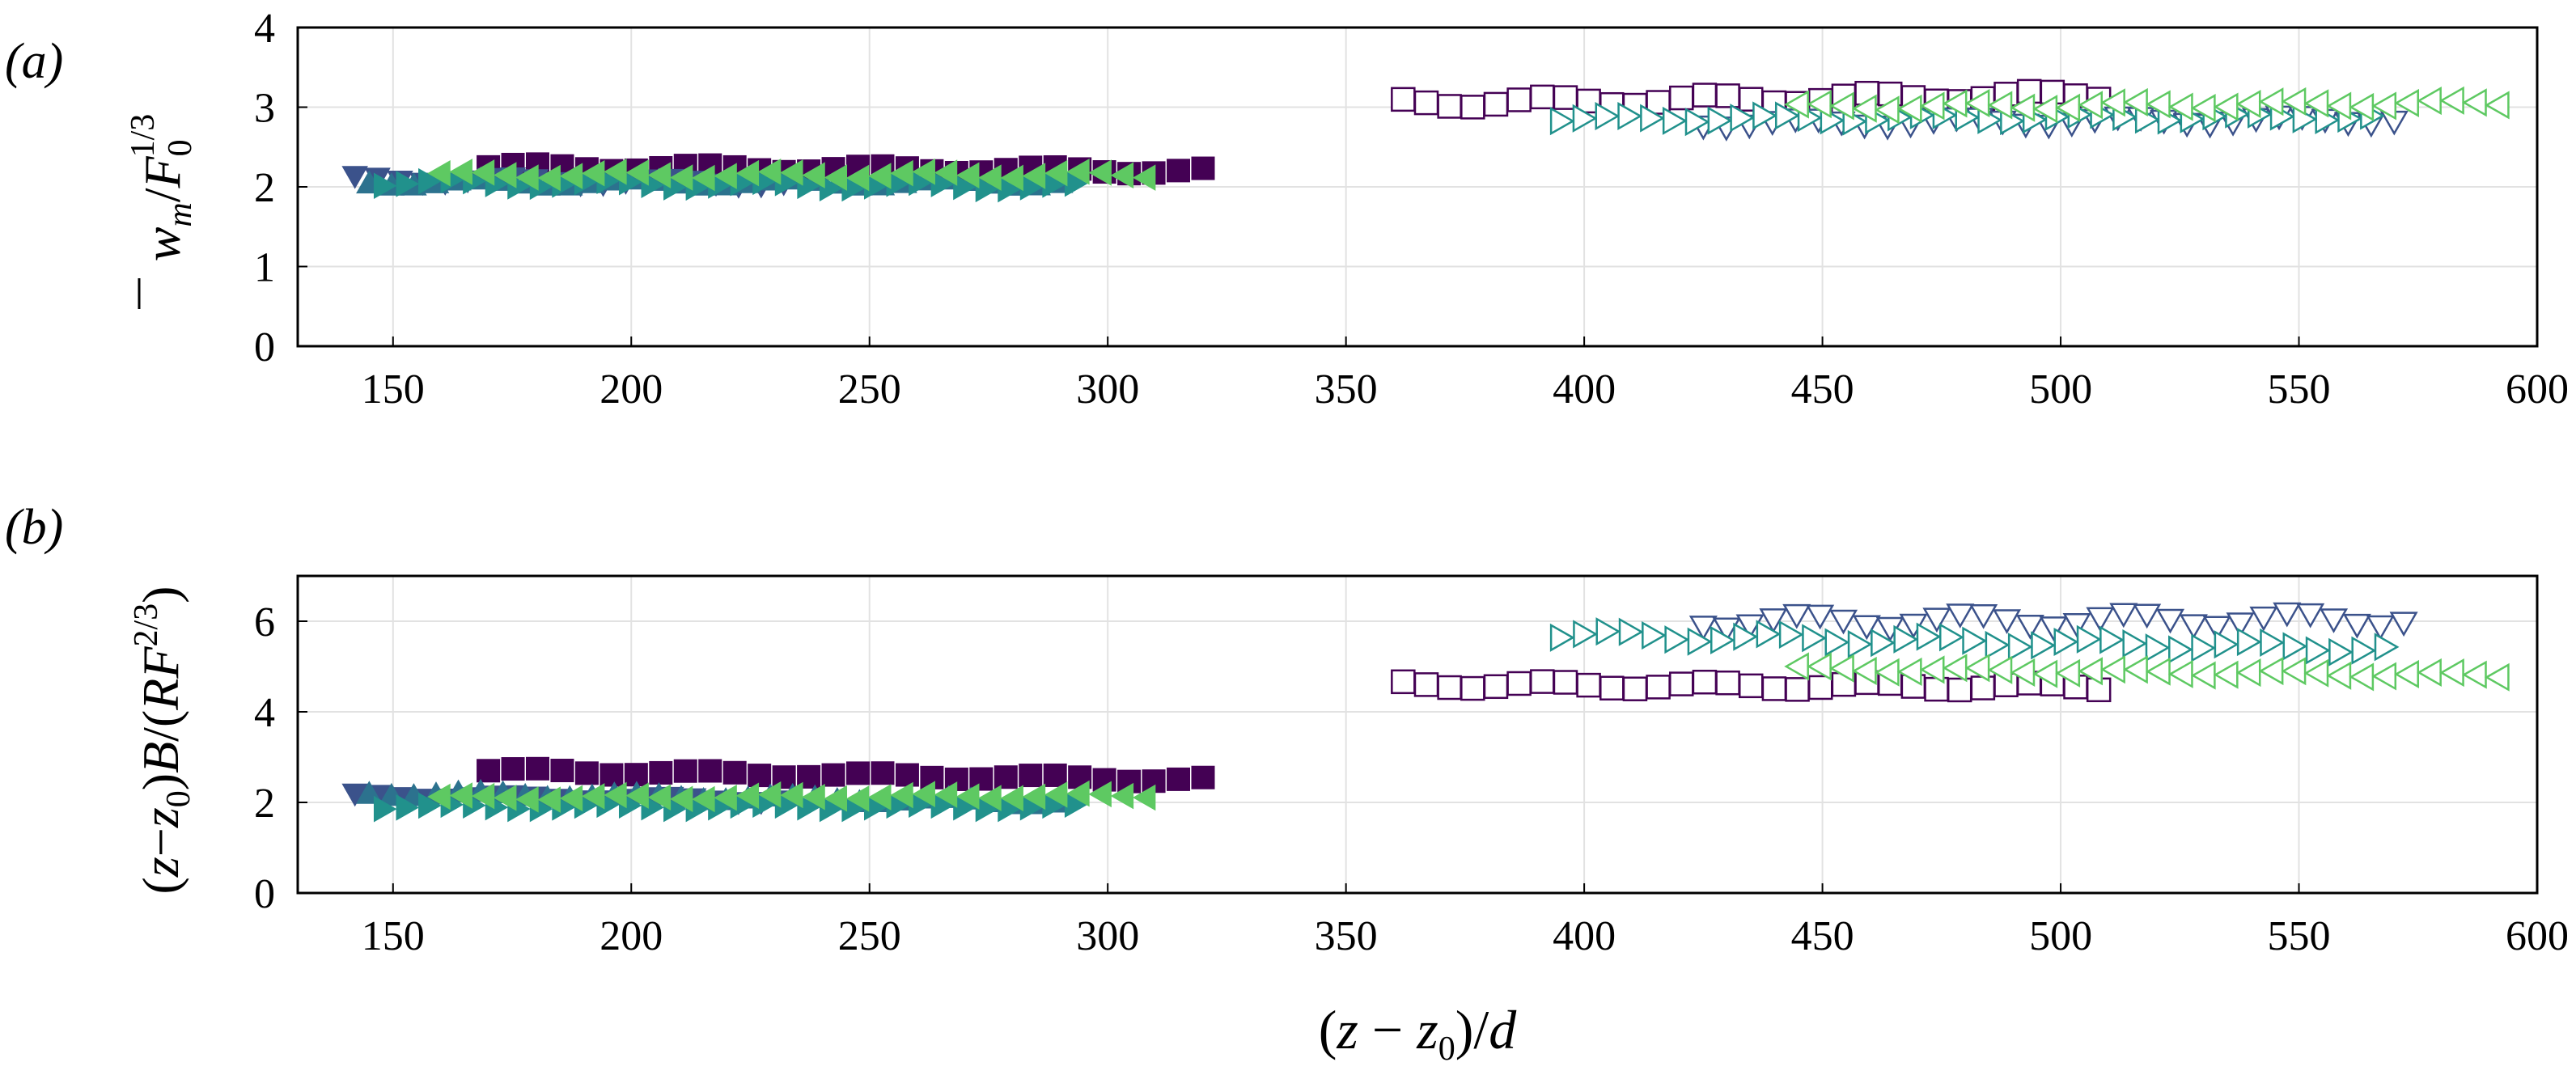 Image resolution: width=2576 pixels, height=1075 pixels. Describe the element at coordinates (1822, 389) in the screenshot. I see `x-tick-label: 450` at that location.